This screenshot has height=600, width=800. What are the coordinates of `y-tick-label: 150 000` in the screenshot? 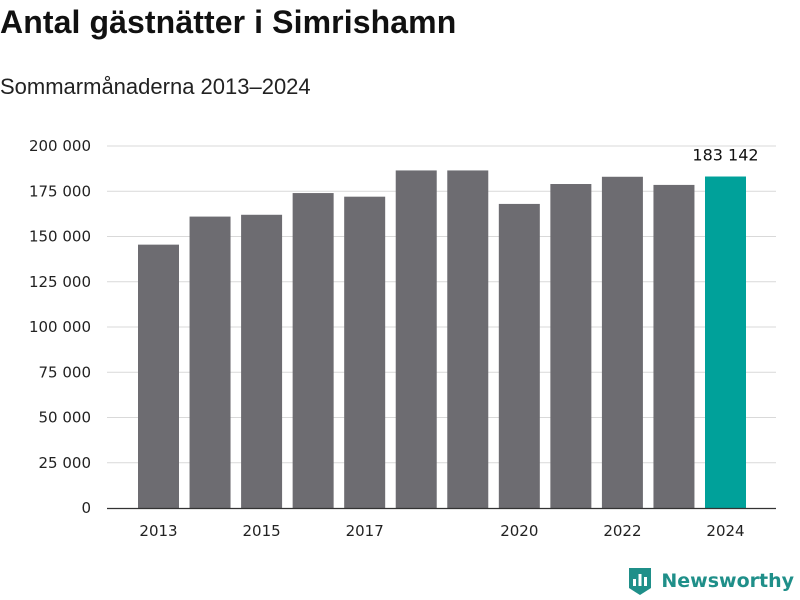 It's located at (60, 237).